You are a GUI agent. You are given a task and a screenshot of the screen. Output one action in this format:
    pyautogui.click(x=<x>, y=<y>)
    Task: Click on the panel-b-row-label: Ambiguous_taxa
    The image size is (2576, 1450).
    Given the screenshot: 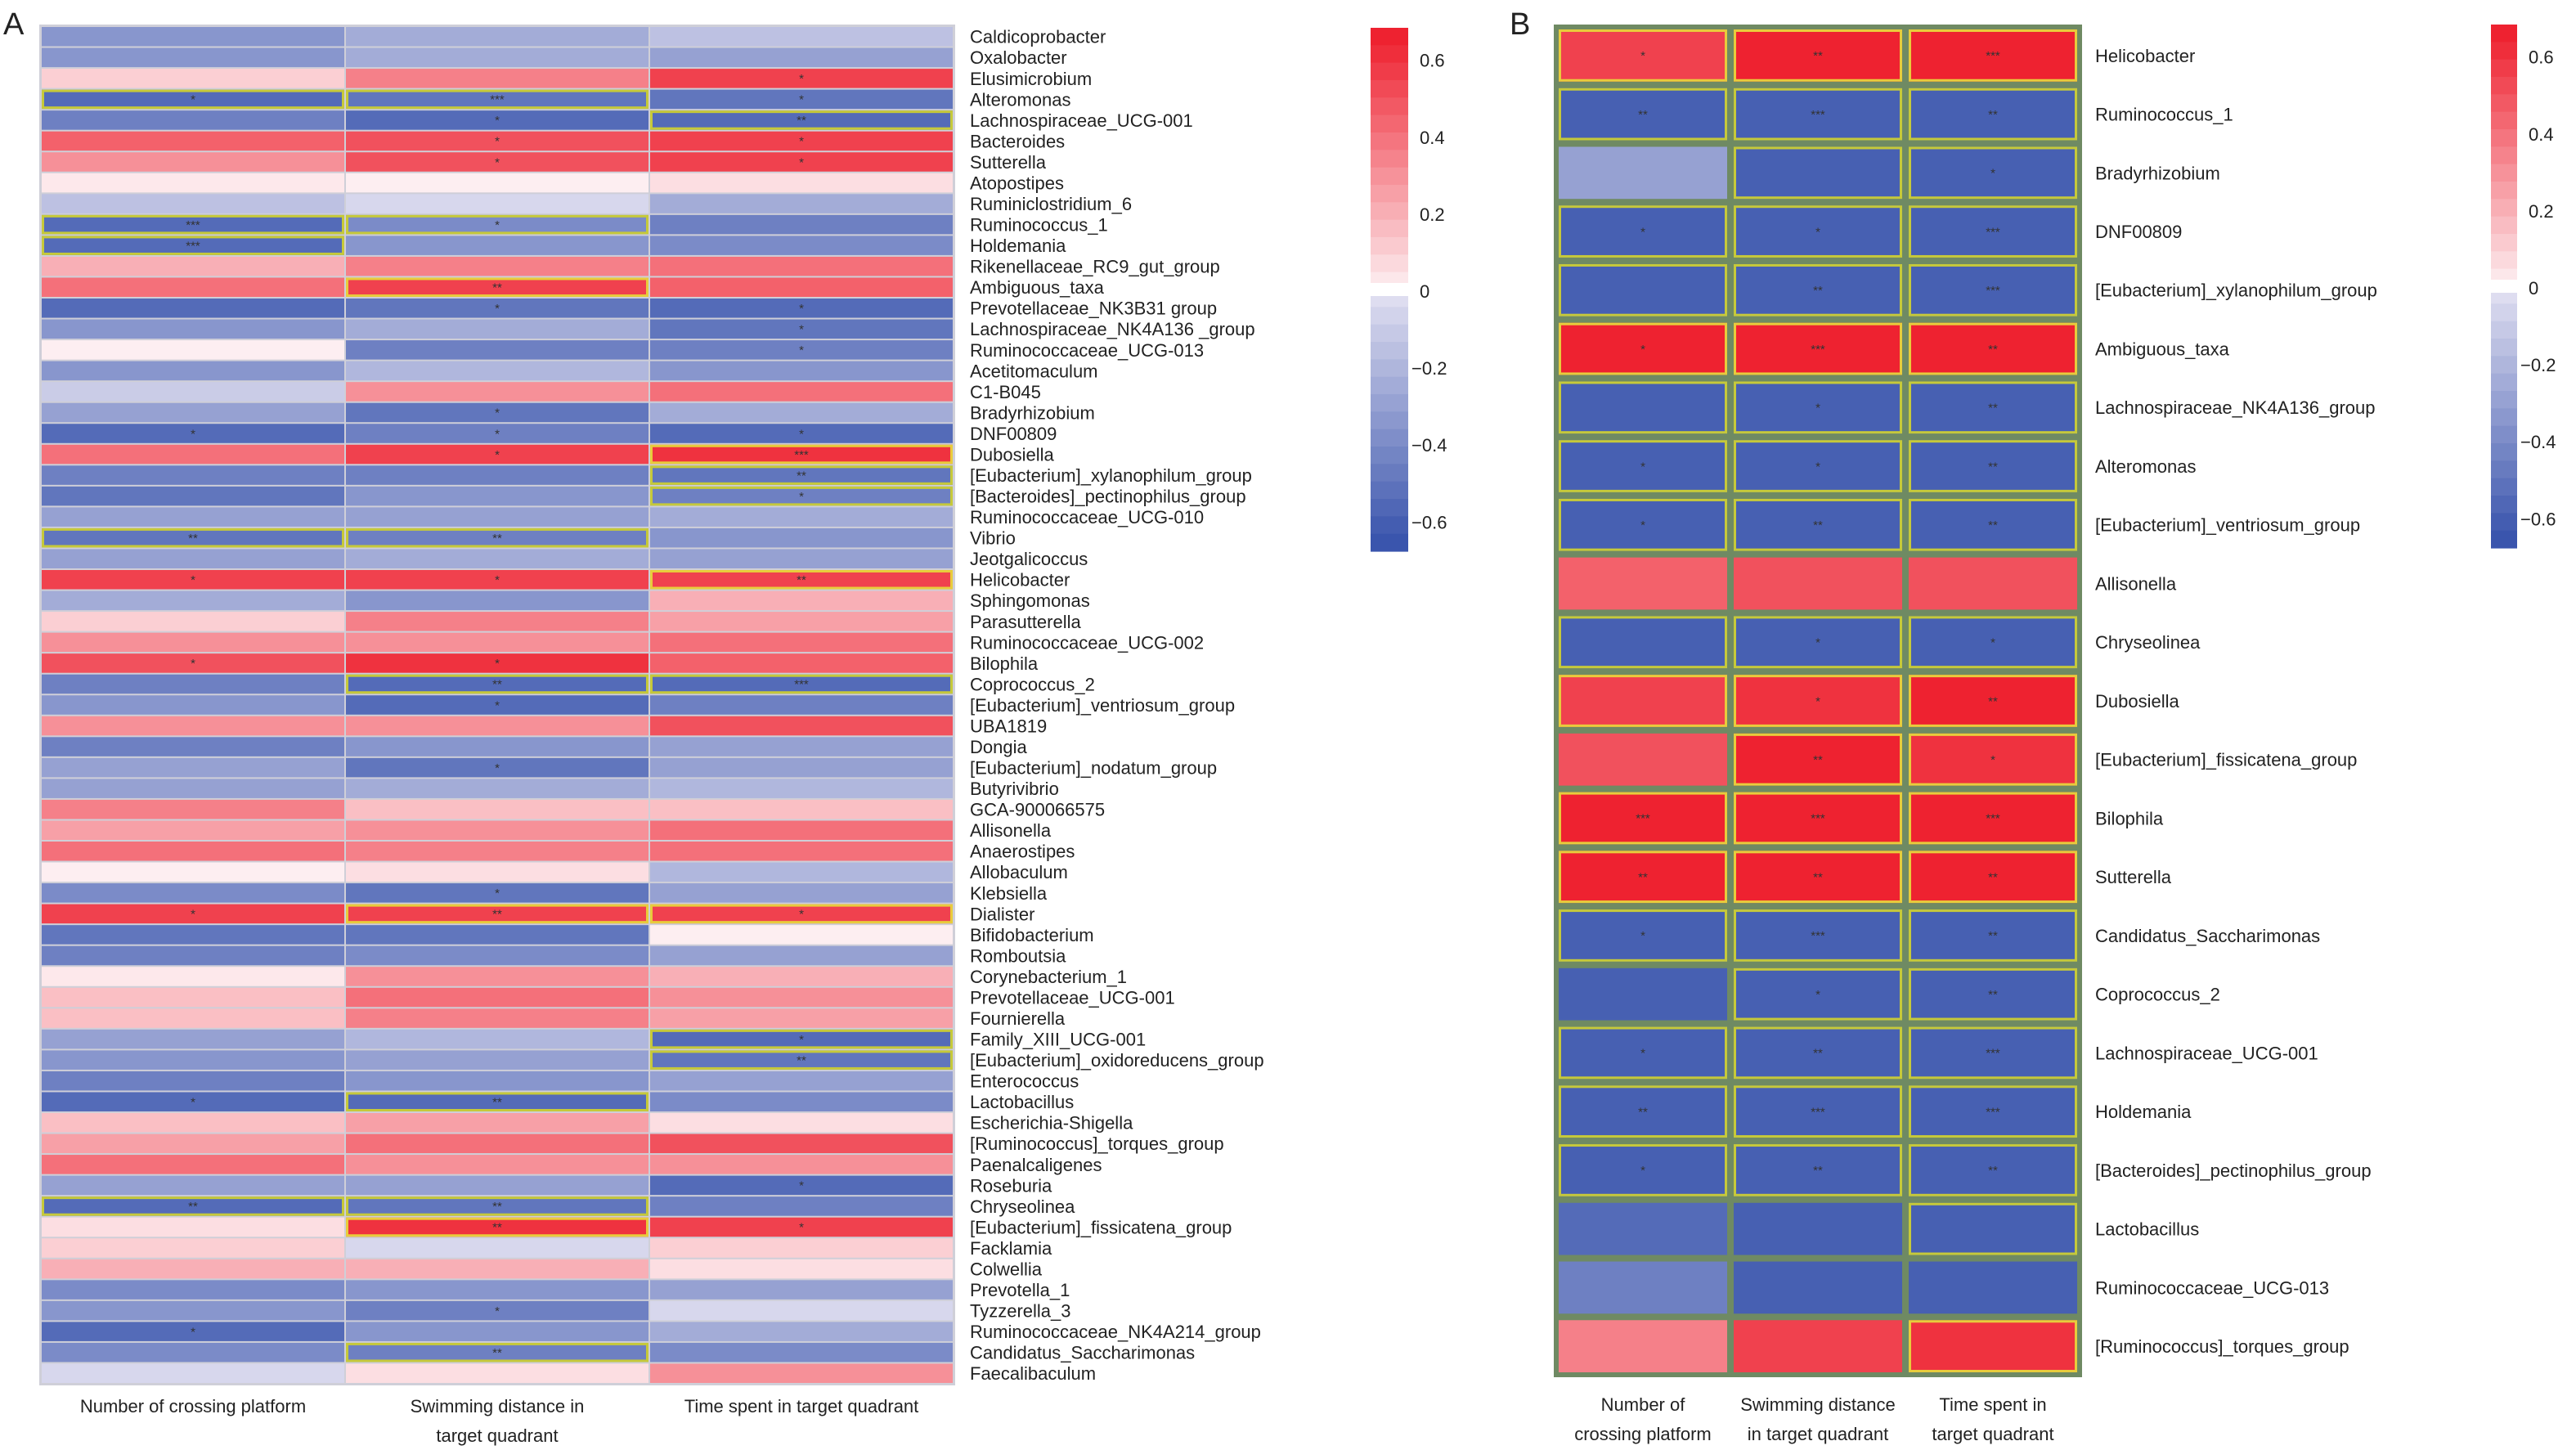 What is the action you would take?
    pyautogui.click(x=2162, y=349)
    